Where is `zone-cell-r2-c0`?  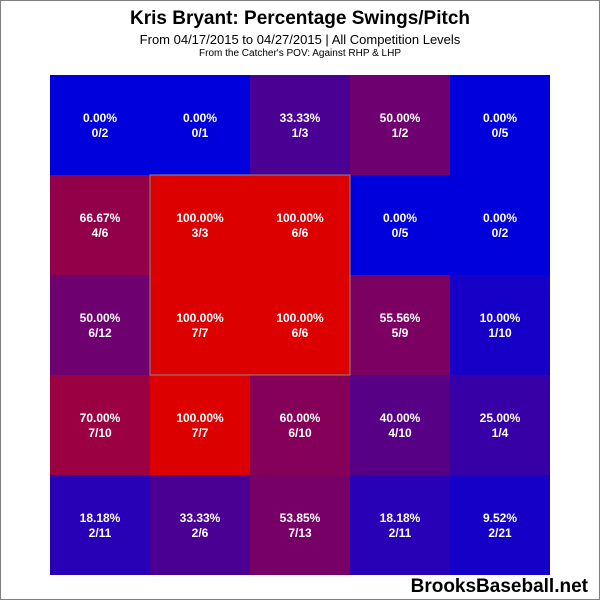 zone-cell-r2-c0 is located at coordinates (100, 325).